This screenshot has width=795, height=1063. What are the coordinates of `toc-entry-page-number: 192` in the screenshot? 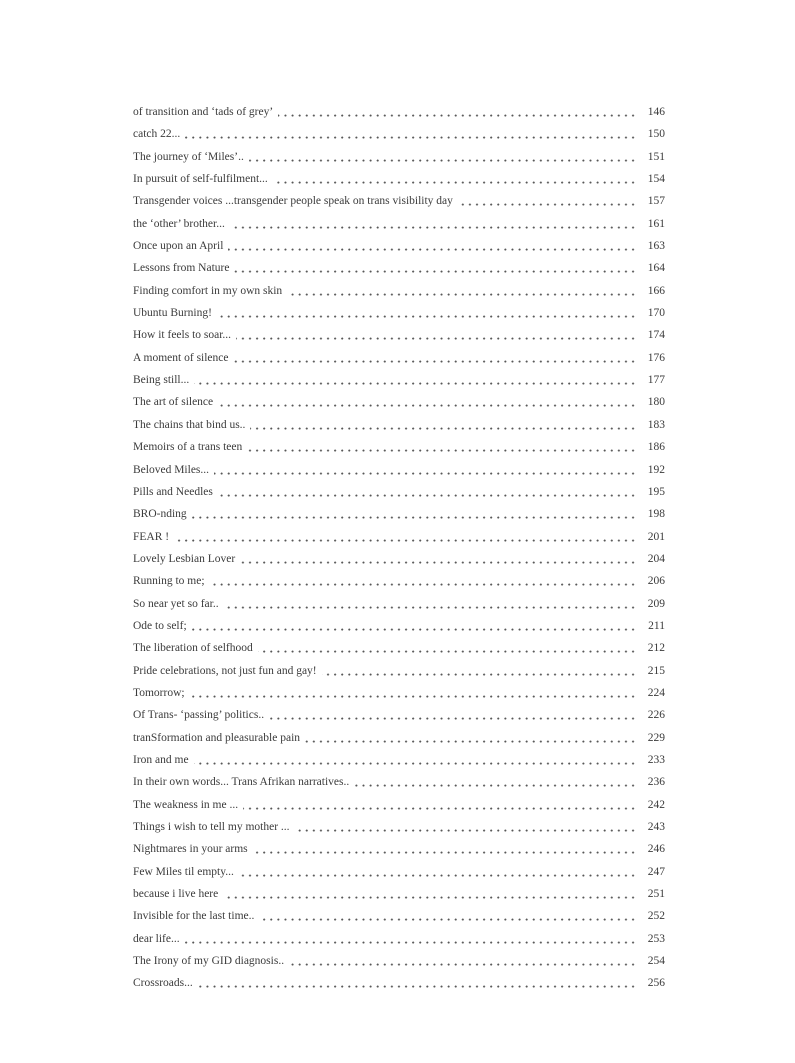 It's located at (651, 469).